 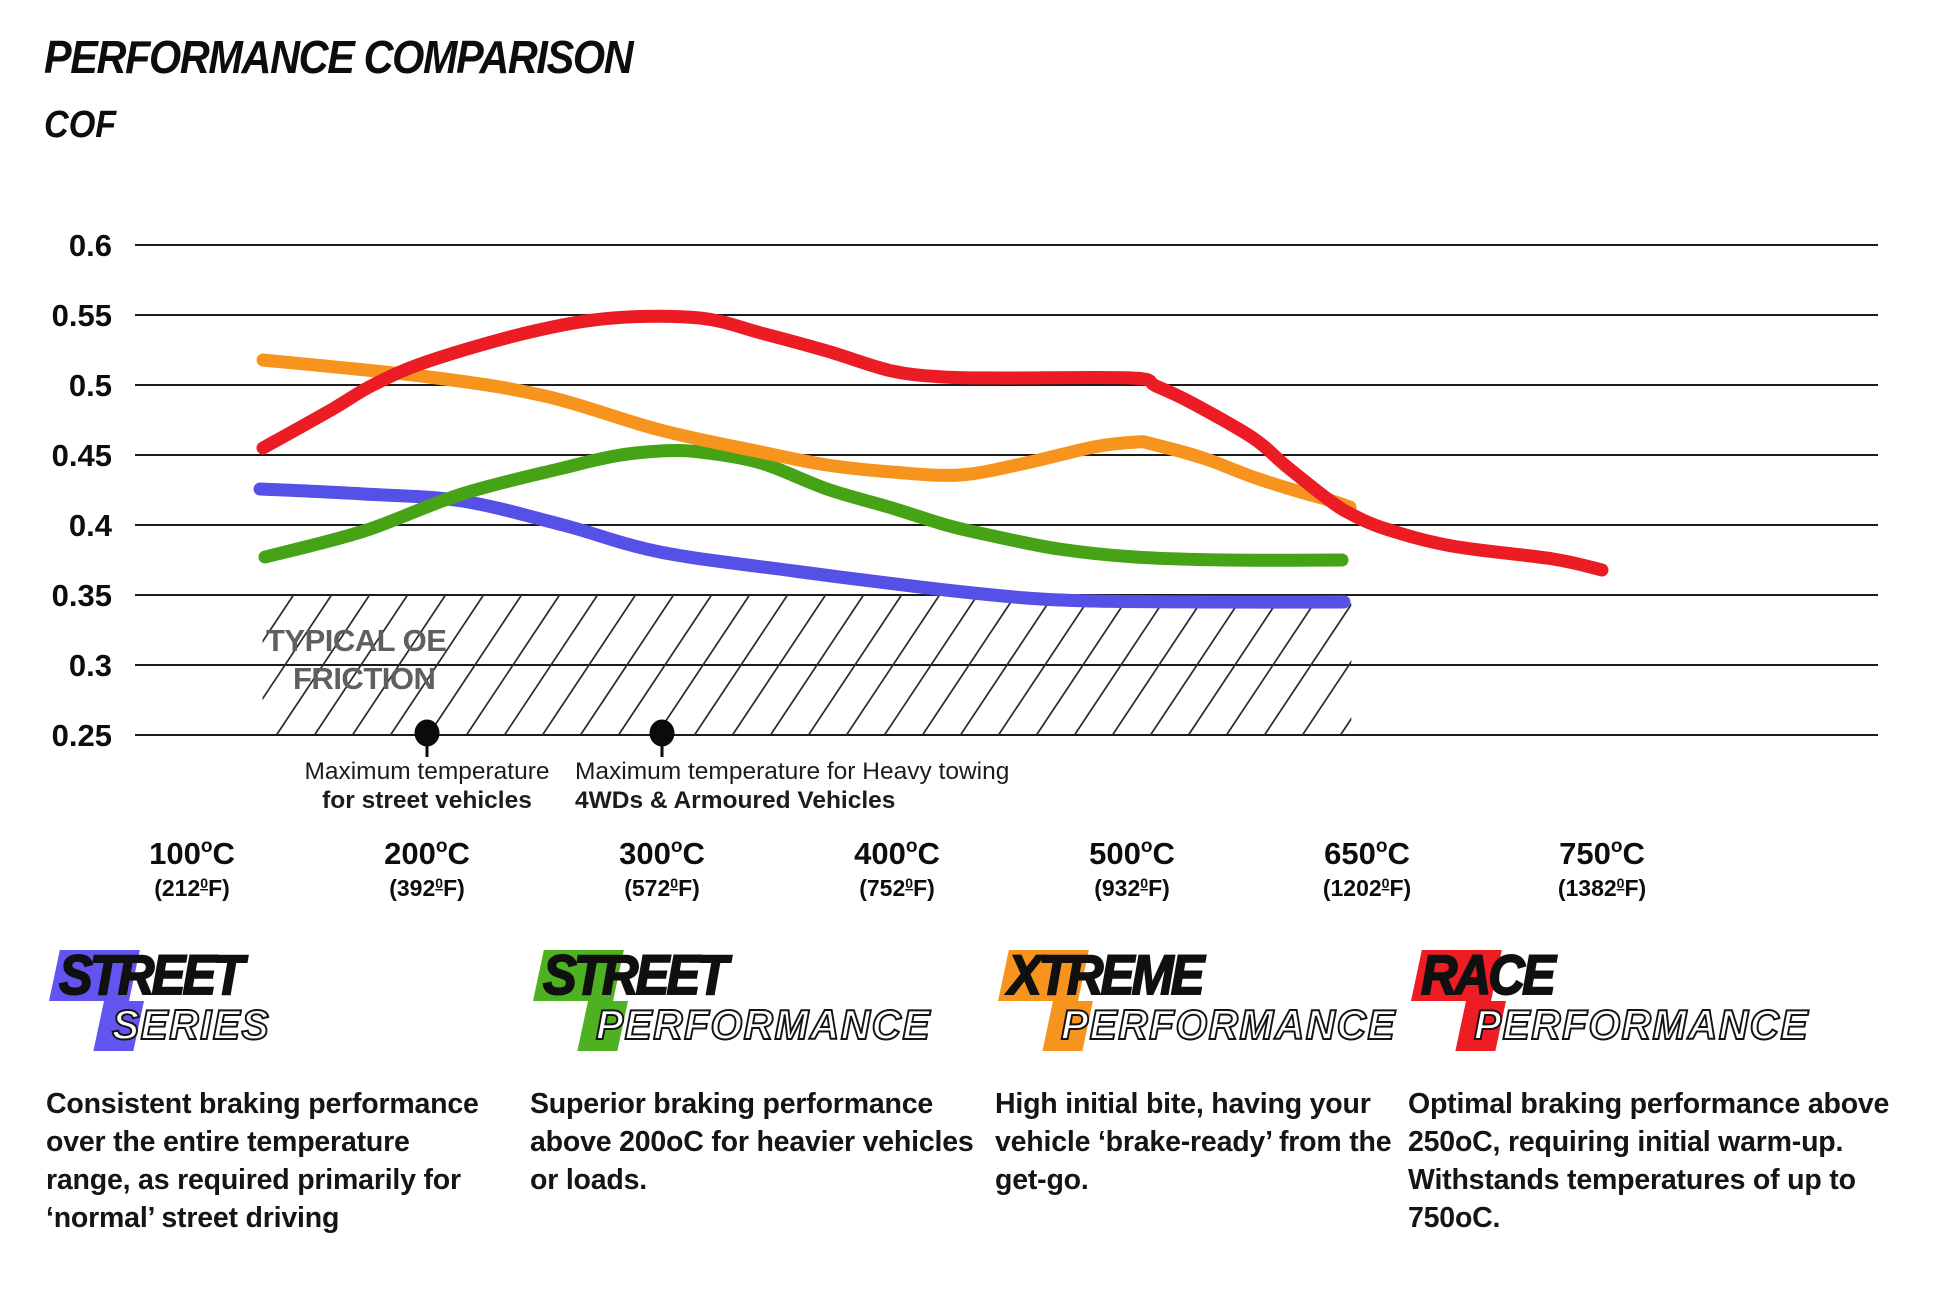 What do you see at coordinates (426, 771) in the screenshot?
I see `annotation-0-line-1: Maximum temperature` at bounding box center [426, 771].